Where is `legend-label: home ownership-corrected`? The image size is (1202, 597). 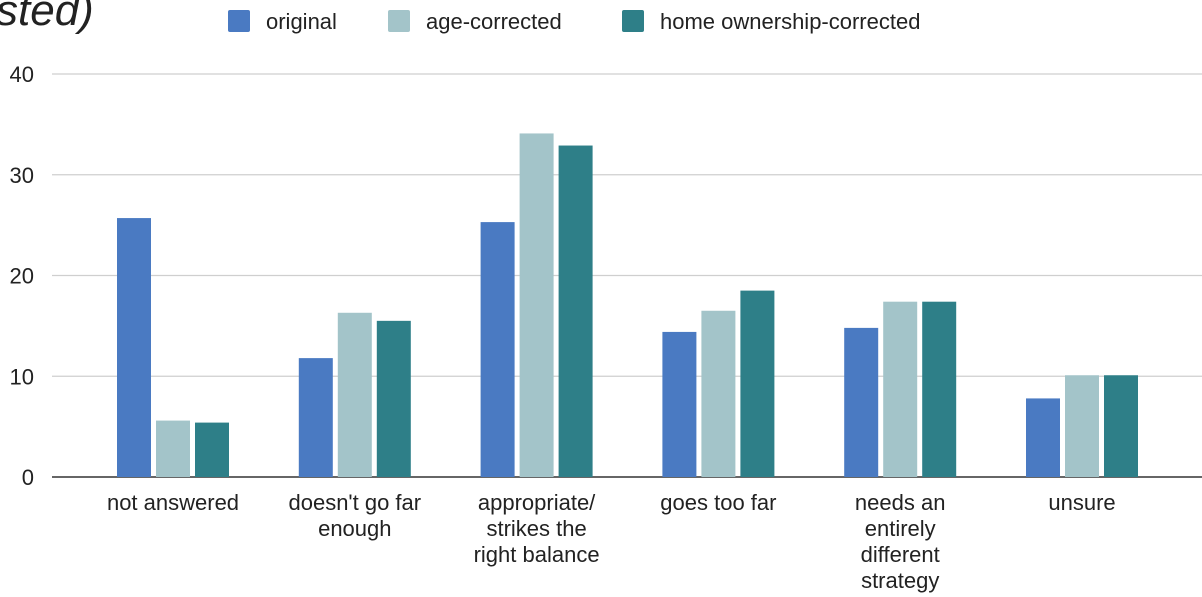
legend-label: home ownership-corrected is located at coordinates (790, 21).